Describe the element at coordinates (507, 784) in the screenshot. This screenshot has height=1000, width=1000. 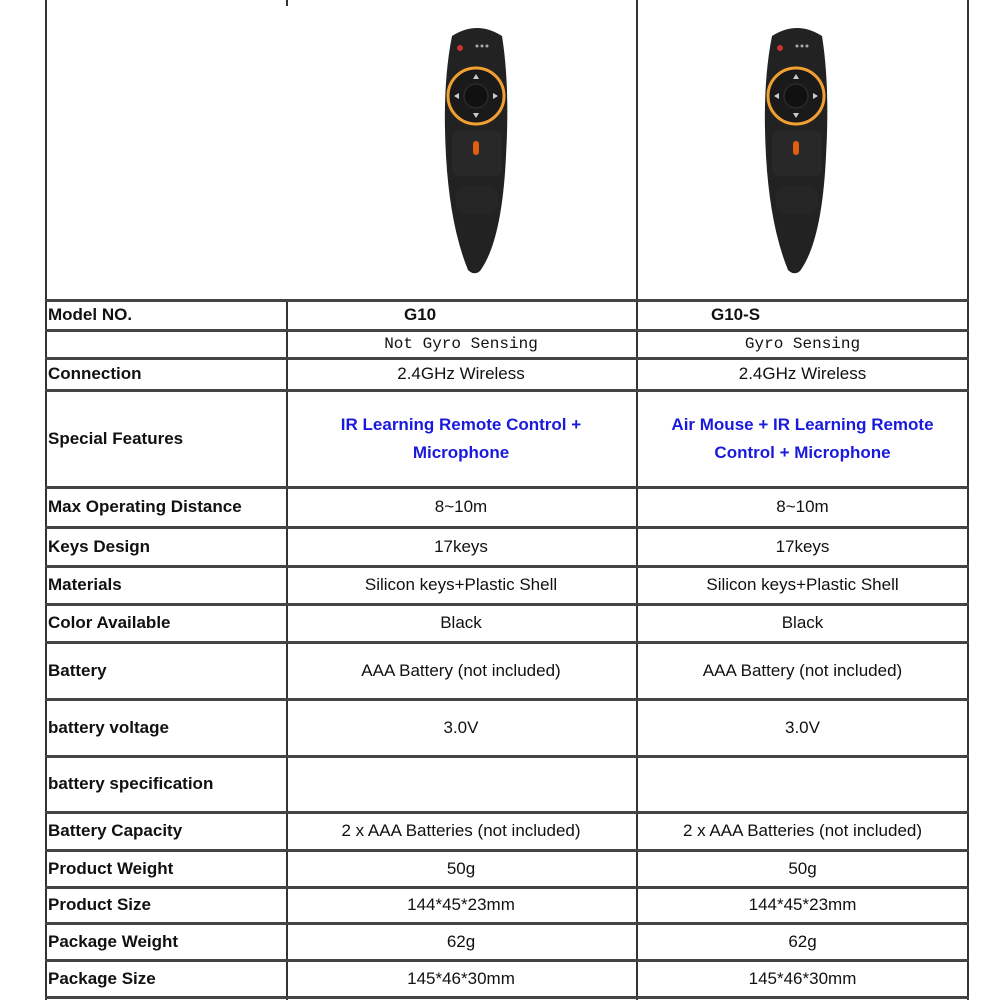
I see `table-row: battery specification` at that location.